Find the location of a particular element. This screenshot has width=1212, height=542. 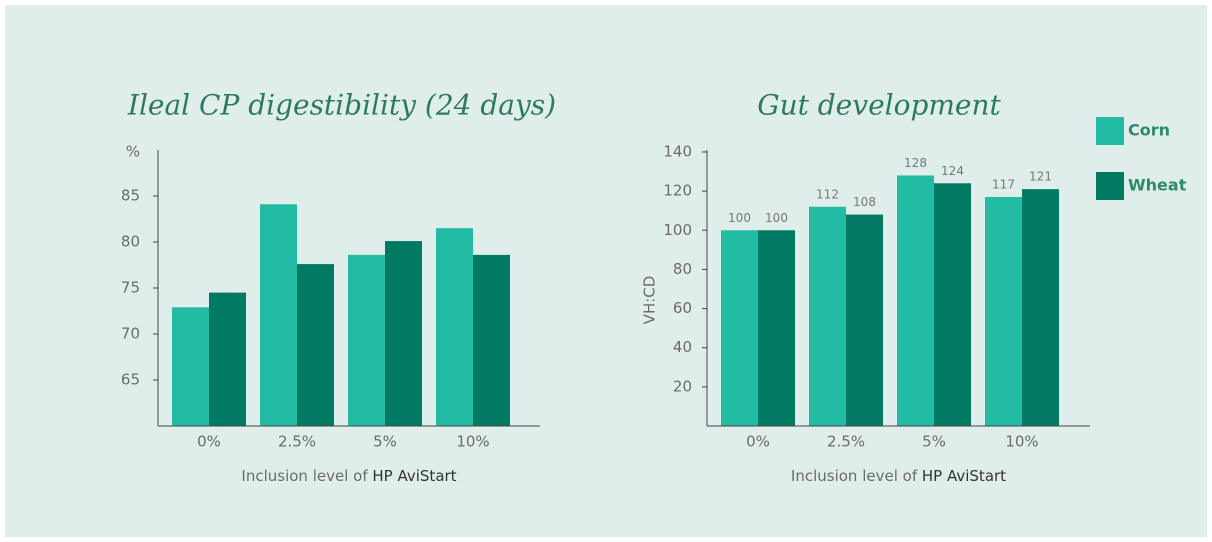

y-axis-label: VH:CD is located at coordinates (650, 300).